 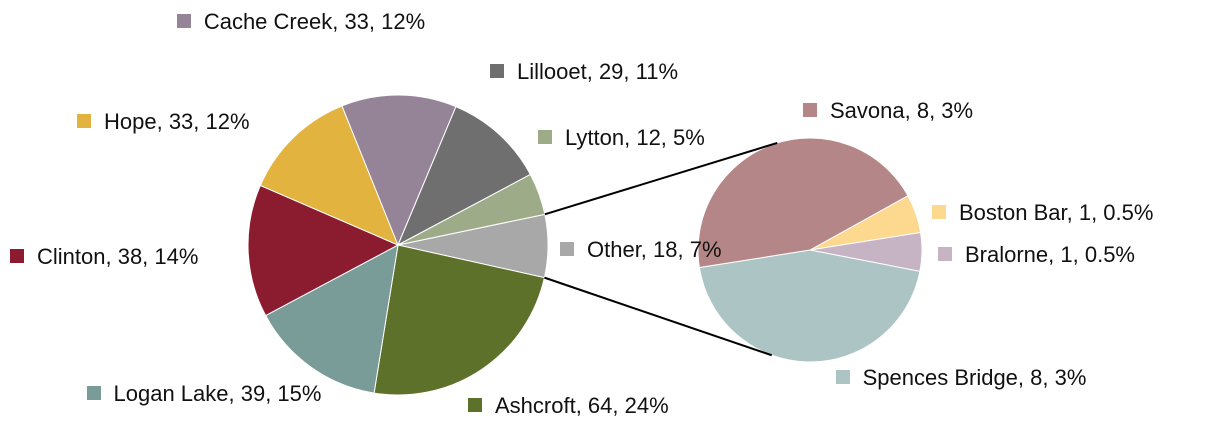 I want to click on slice-label: Lillooet, 29, 11%, so click(x=584, y=71).